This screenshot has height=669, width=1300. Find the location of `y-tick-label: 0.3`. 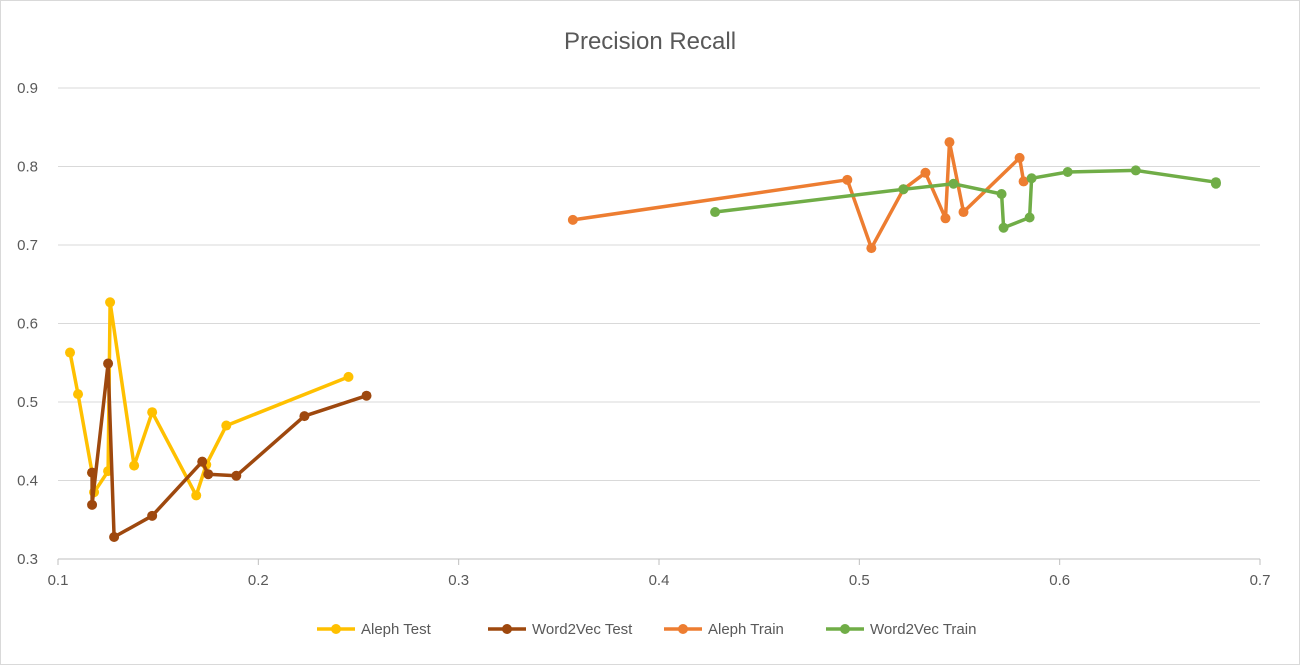

y-tick-label: 0.3 is located at coordinates (27, 559).